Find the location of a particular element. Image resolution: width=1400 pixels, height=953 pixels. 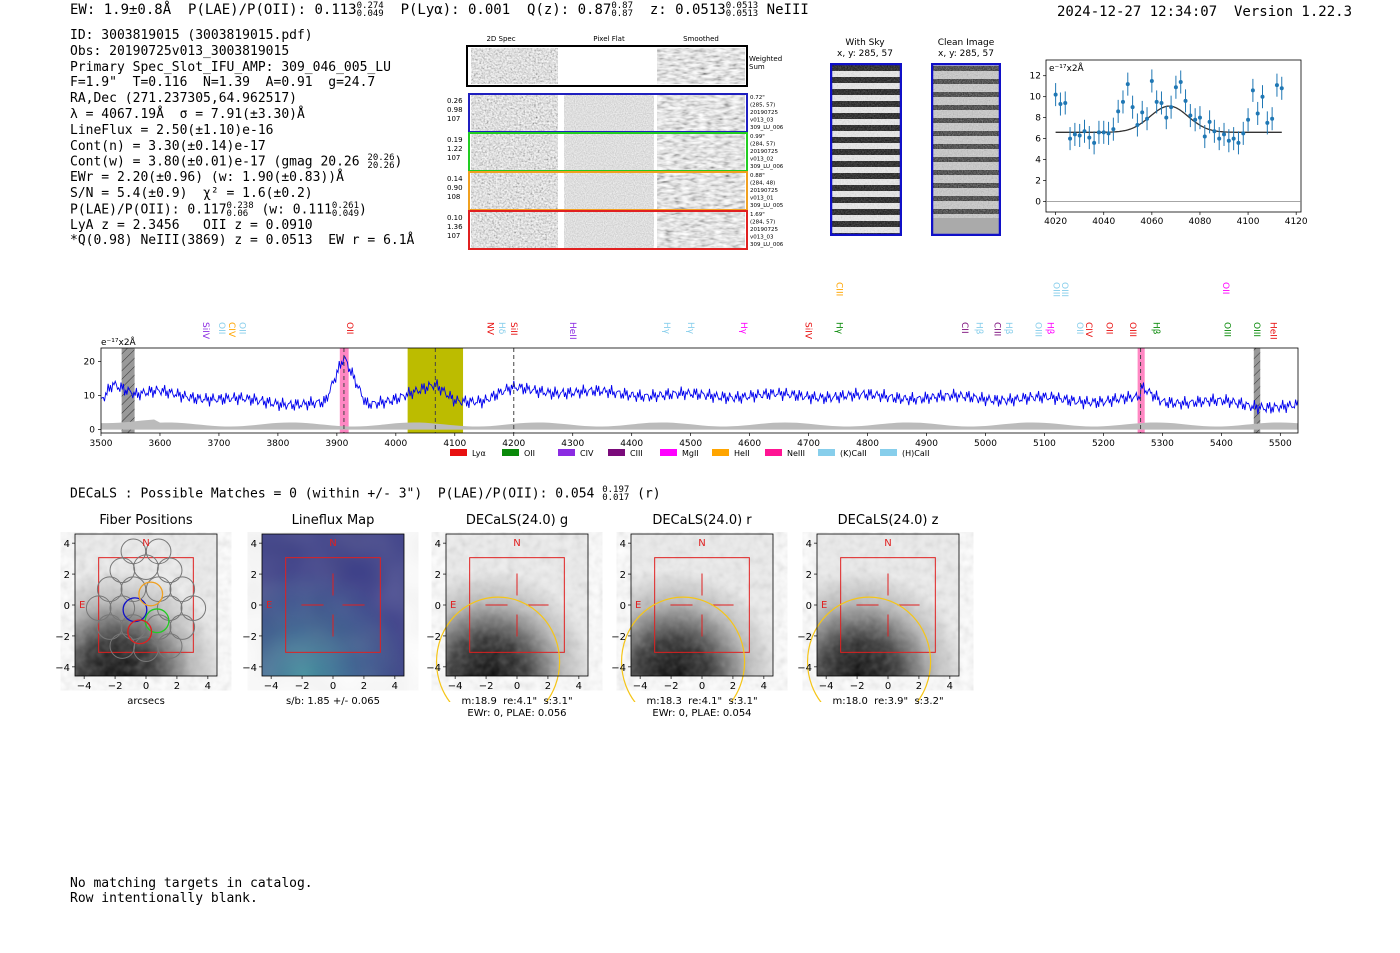

info-radec: RA,Dec (271.237305,64.962517) is located at coordinates (183, 99).